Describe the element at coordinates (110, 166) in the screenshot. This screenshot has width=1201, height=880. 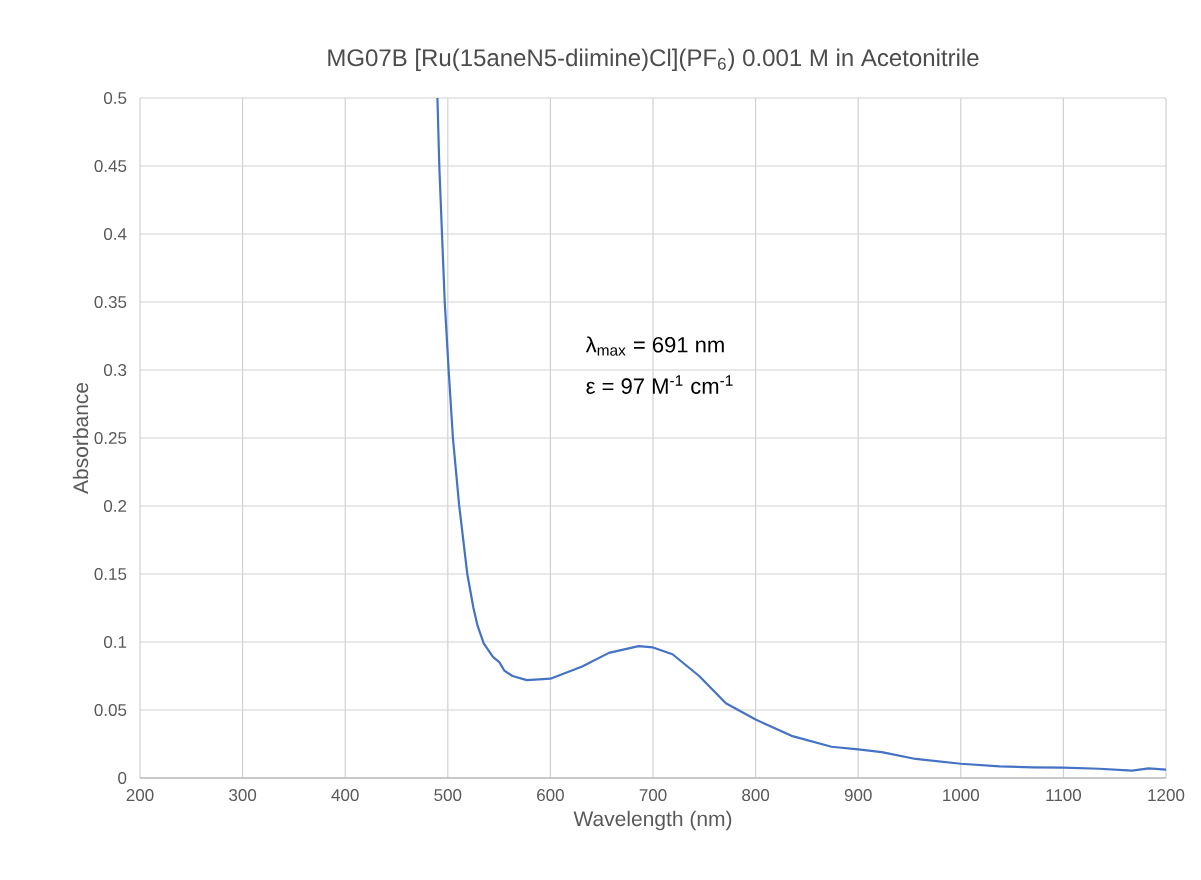
I see `y-tick-label: 0.45` at that location.